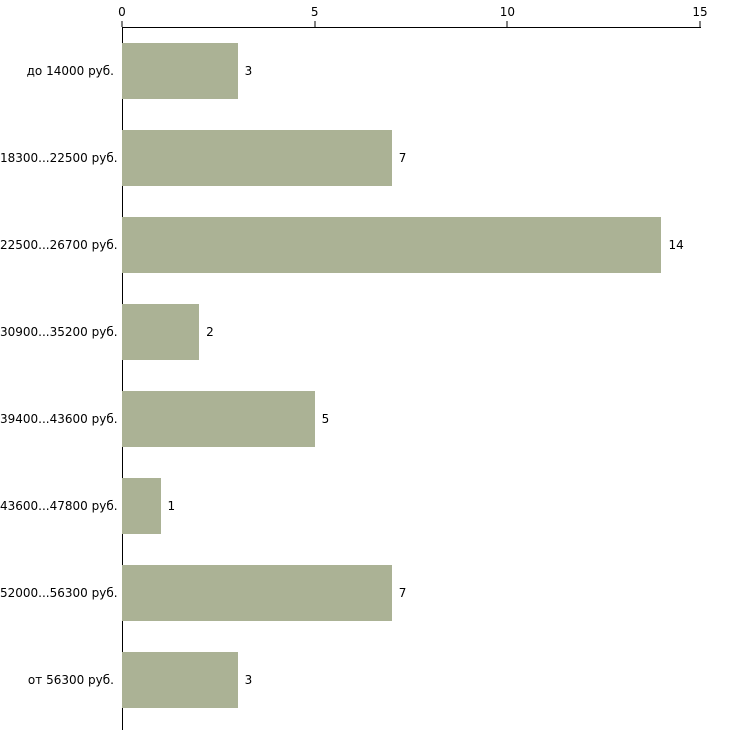 Image resolution: width=730 pixels, height=730 pixels. I want to click on x-tick-label: 15, so click(700, 12).